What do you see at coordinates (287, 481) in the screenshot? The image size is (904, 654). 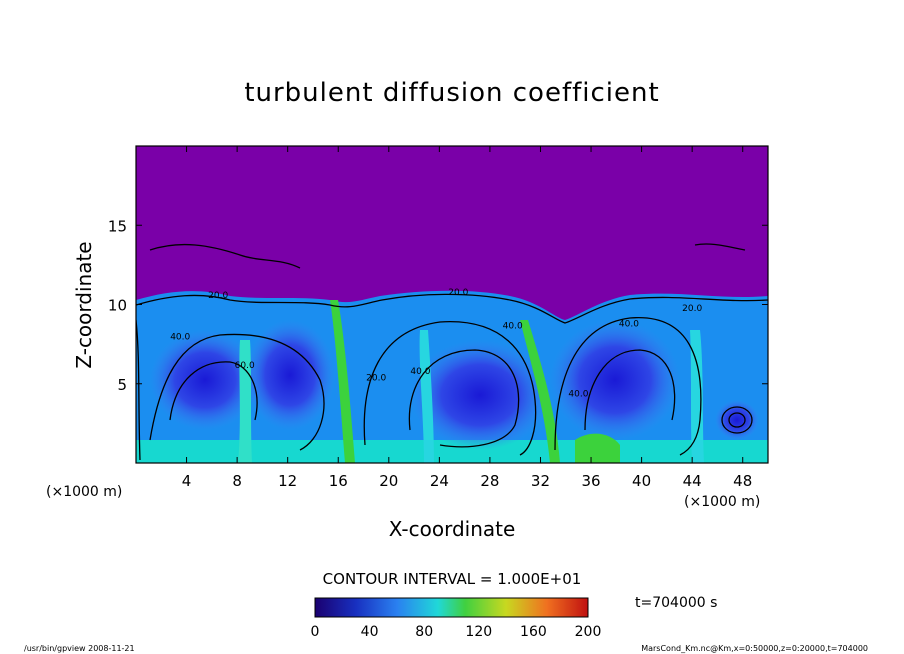 I see `x-tick-label: 12` at bounding box center [287, 481].